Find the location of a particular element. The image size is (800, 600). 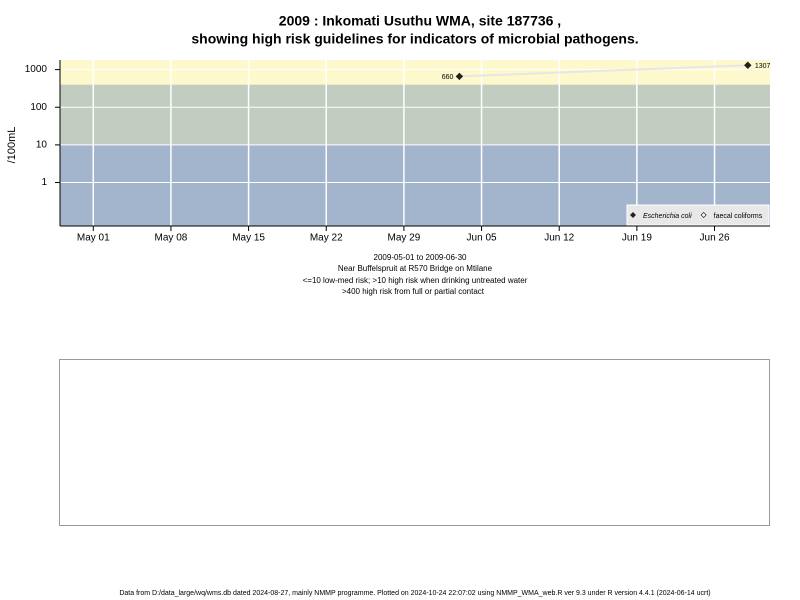

y-tick-label: 100 is located at coordinates (38, 107).